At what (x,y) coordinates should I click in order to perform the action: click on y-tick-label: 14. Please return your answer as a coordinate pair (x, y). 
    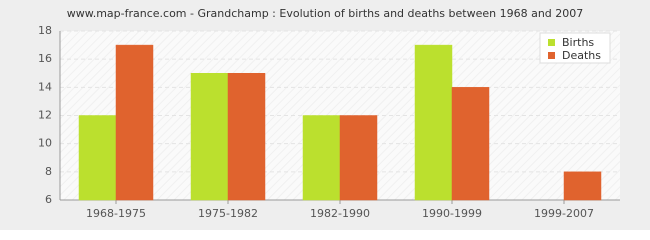
    Looking at the image, I should click on (45, 86).